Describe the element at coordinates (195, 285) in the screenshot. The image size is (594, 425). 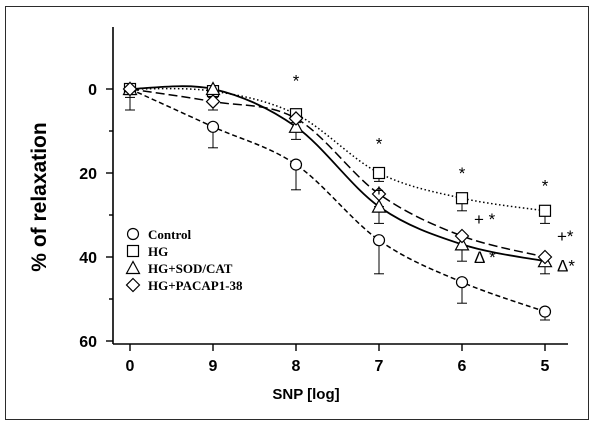
I see `legend-label: HG+PACAP1-38` at that location.